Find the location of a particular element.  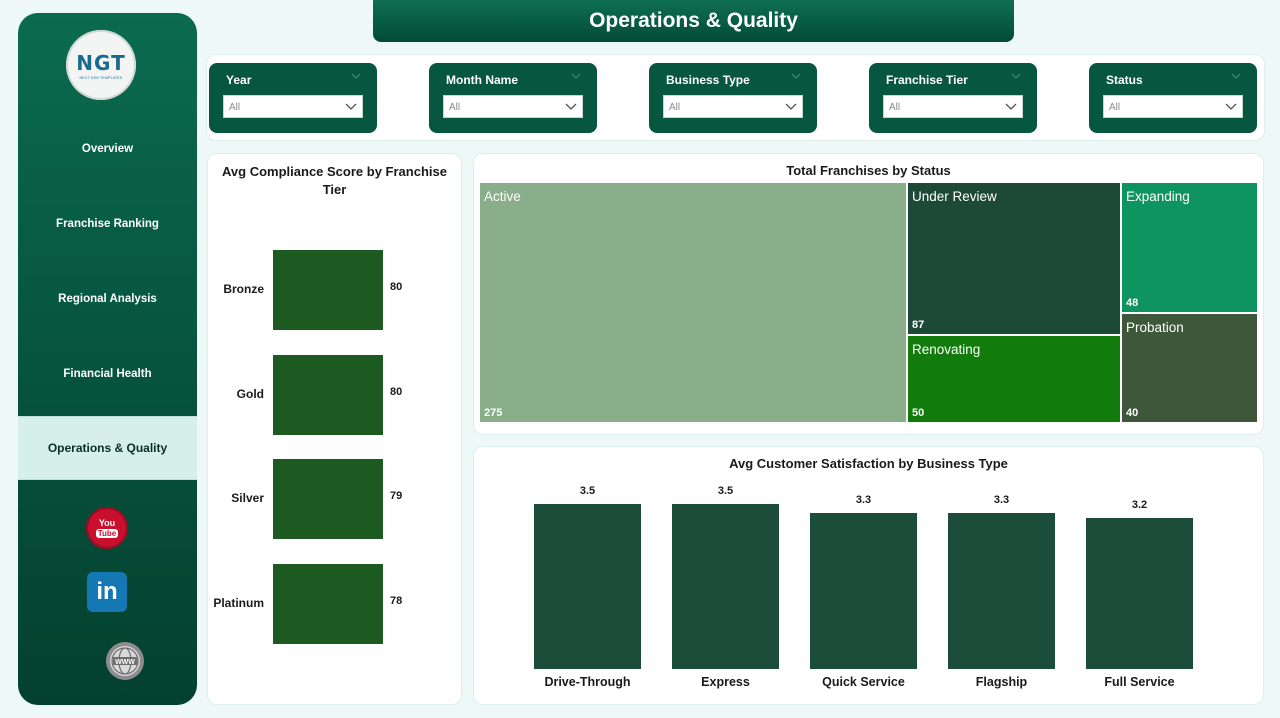

slicer-franchise-tier: Franchise Tier All is located at coordinates (953, 98).